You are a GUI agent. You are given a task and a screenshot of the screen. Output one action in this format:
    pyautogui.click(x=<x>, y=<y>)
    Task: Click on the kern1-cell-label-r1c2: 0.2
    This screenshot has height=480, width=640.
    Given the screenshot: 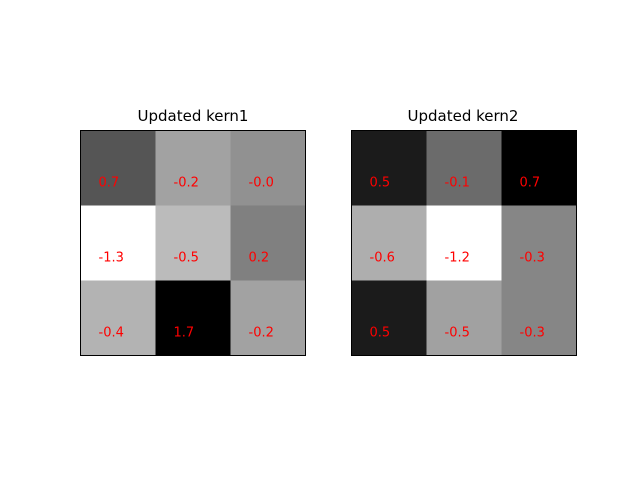 What is the action you would take?
    pyautogui.click(x=259, y=258)
    